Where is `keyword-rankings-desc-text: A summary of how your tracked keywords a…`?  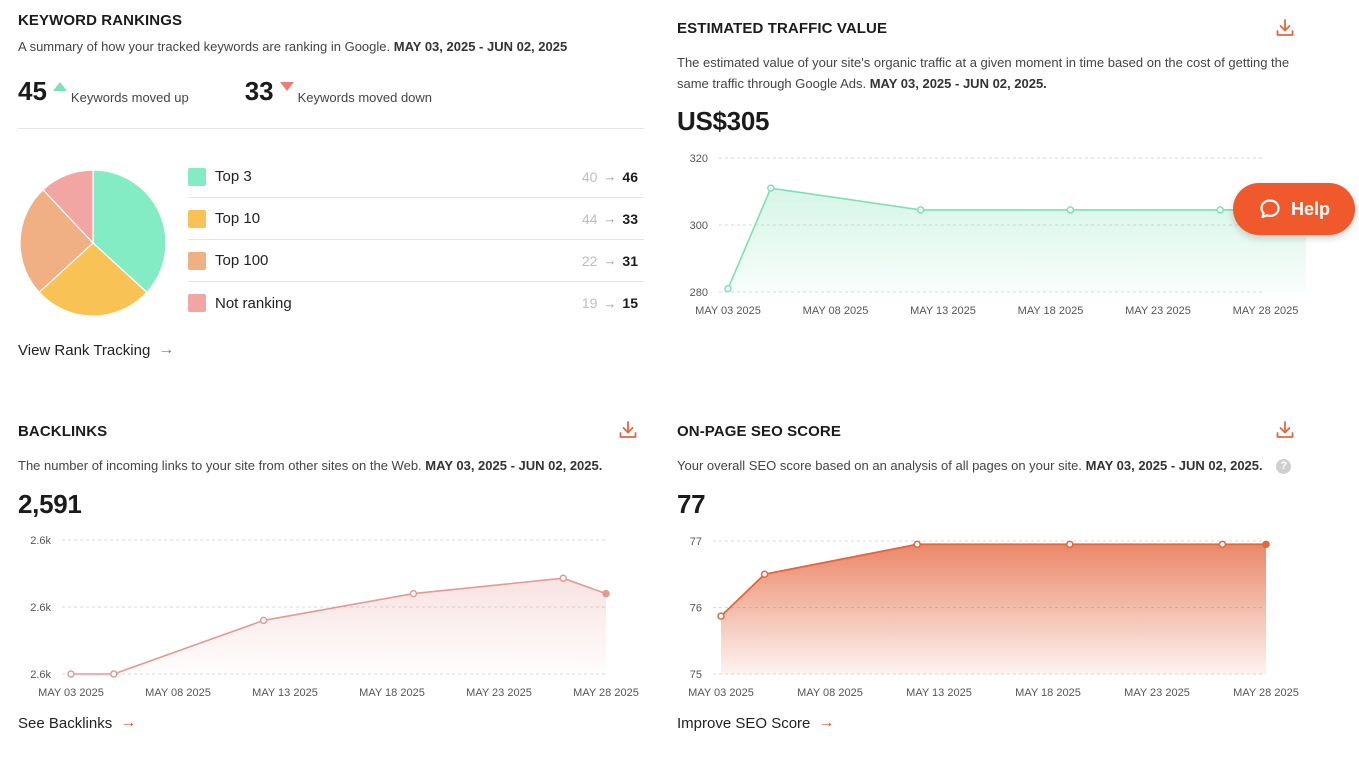 keyword-rankings-desc-text: A summary of how your tracked keywords a… is located at coordinates (204, 46).